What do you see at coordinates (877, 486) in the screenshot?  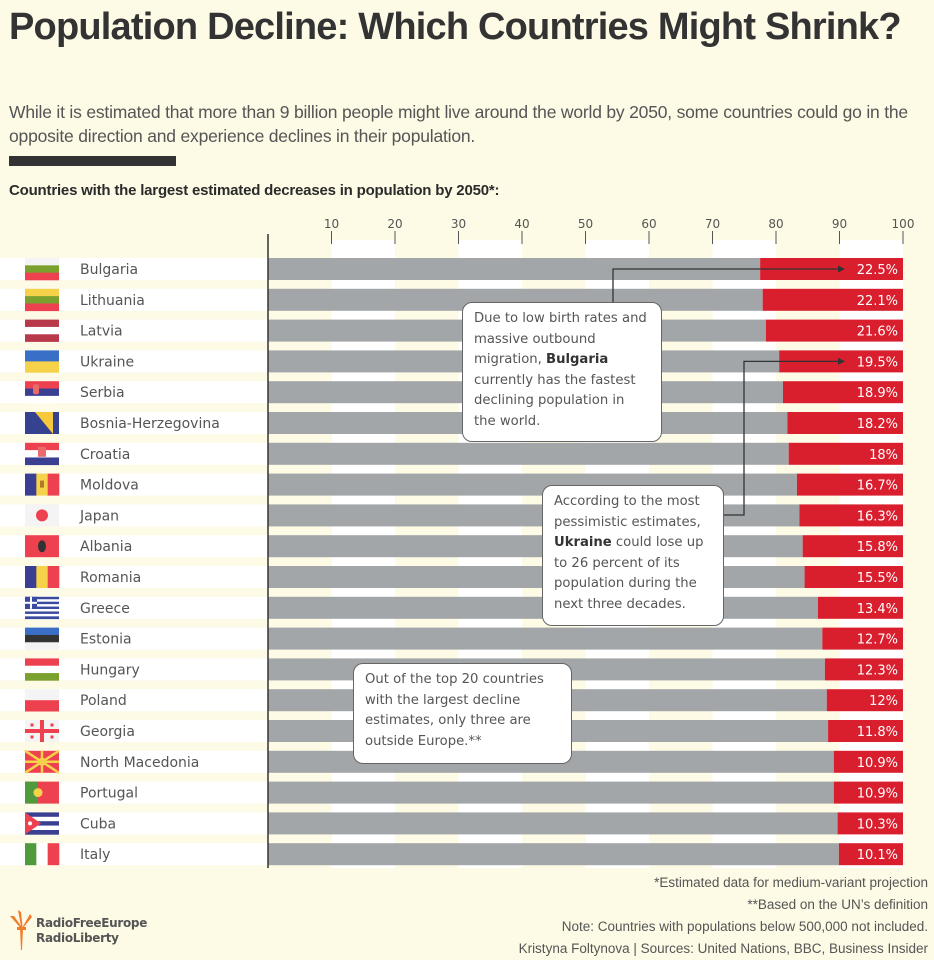 I see `value-label: 16.7%` at bounding box center [877, 486].